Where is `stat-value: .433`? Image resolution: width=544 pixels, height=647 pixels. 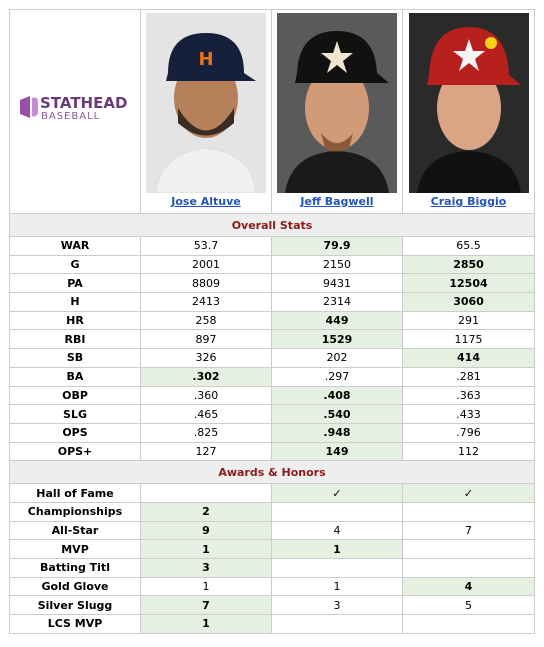
stat-value: .433 is located at coordinates (468, 414).